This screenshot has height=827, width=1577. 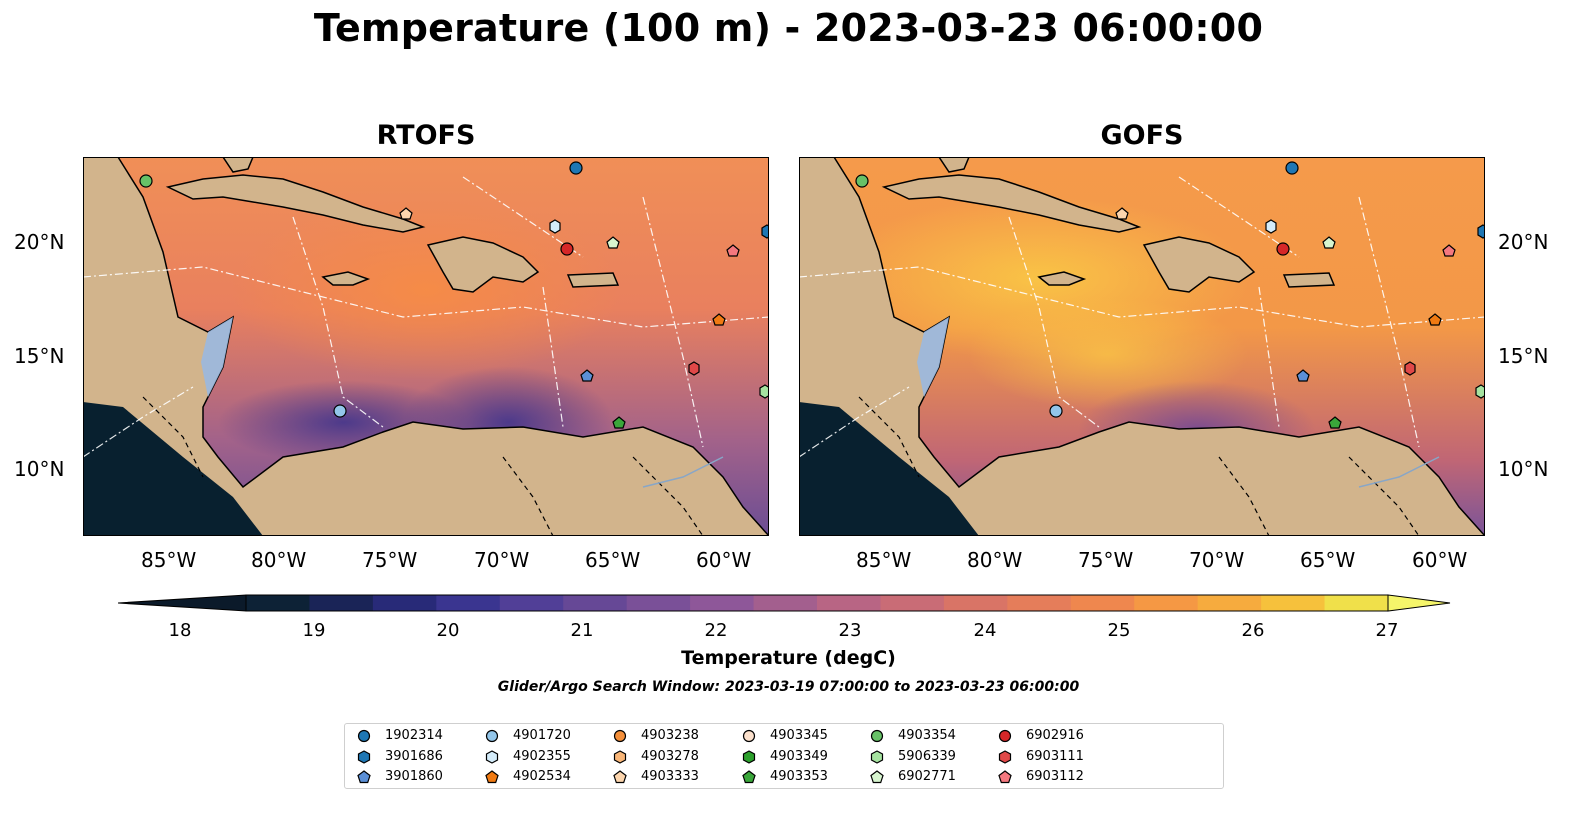 I want to click on legend-label: 3901860, so click(x=414, y=776).